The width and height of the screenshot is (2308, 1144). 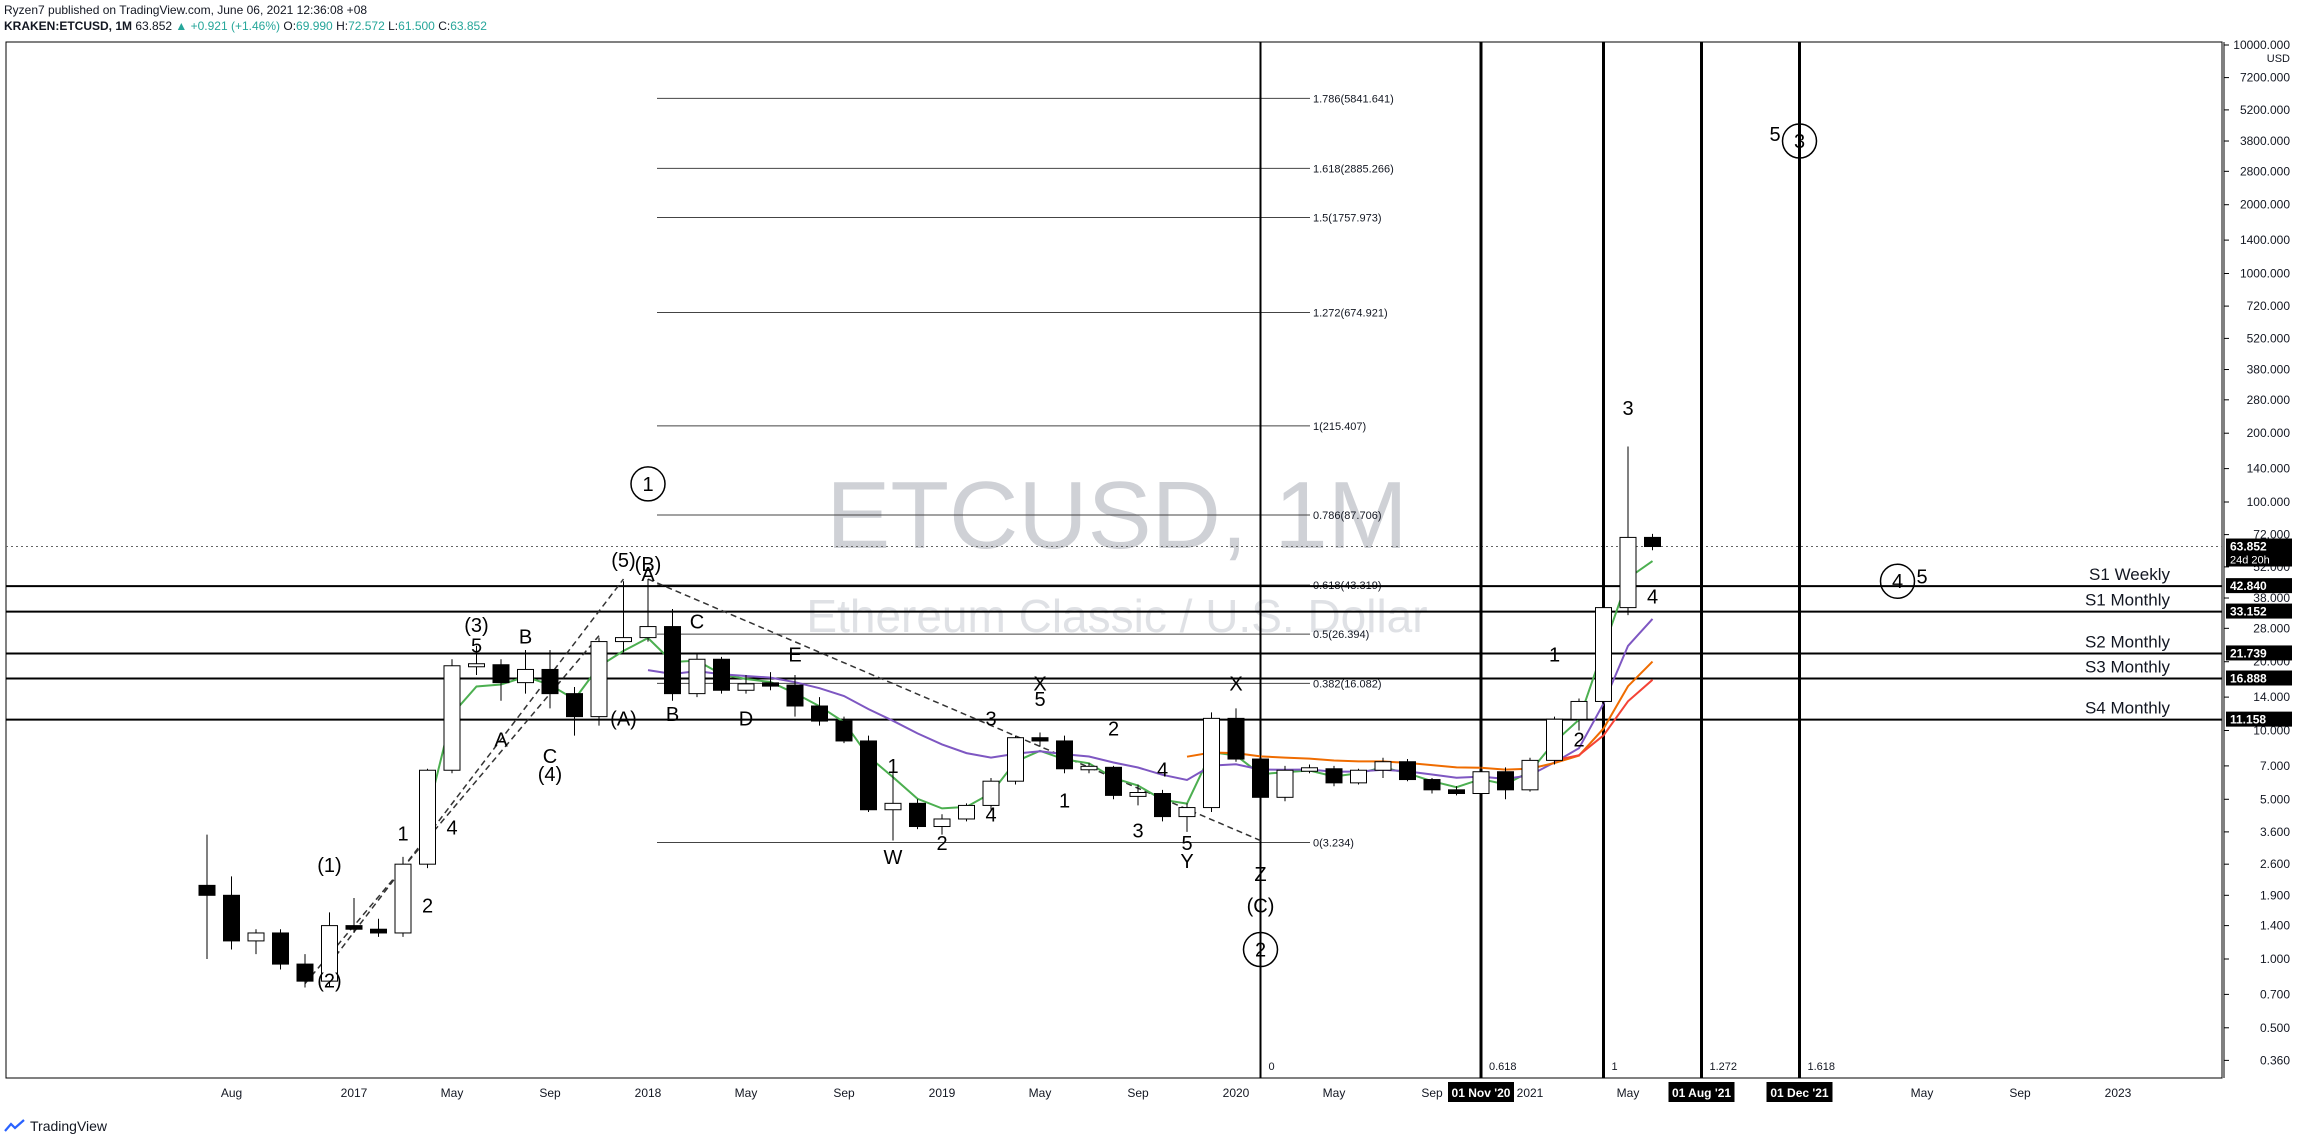 I want to click on y-tick-label: 0.700, so click(x=2275, y=994).